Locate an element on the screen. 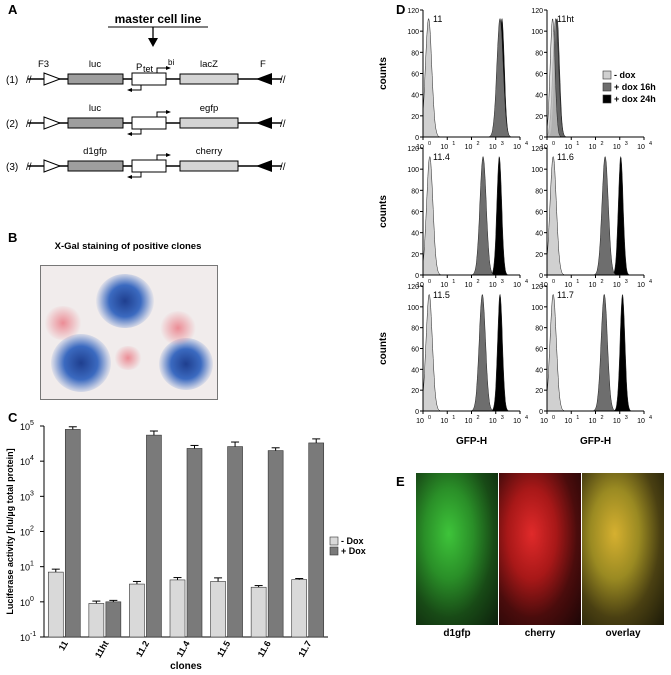  promoter-arrow-right is located at coordinates (162, 157).